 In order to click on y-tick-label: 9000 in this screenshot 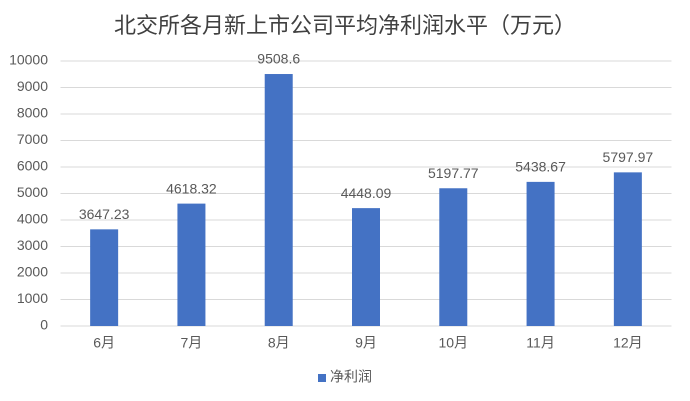, I will do `click(32, 86)`.